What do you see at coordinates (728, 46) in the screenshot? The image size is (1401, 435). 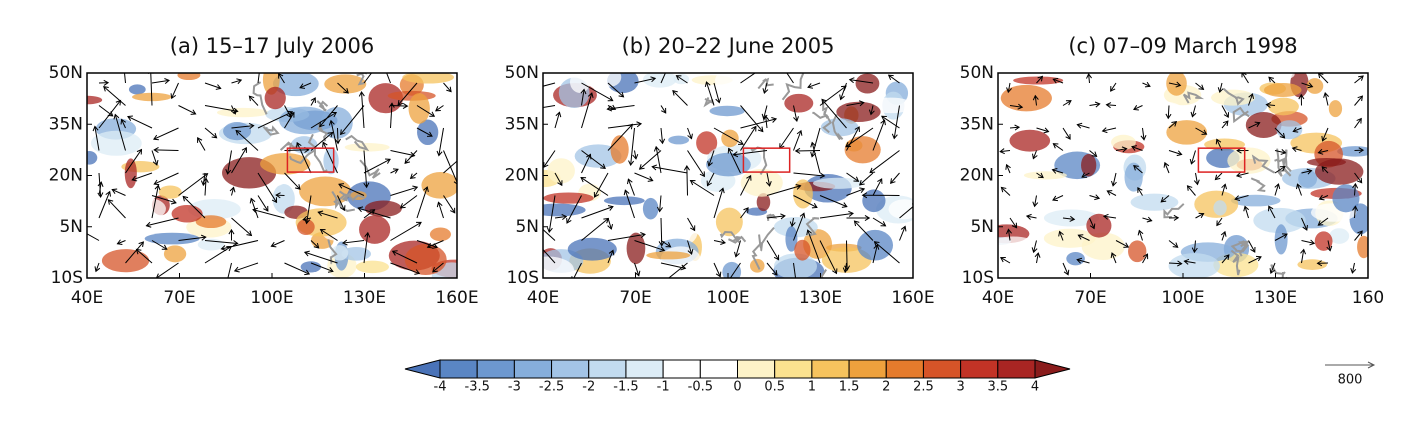 I see `panel-title: (b) 20–22 June 2005` at bounding box center [728, 46].